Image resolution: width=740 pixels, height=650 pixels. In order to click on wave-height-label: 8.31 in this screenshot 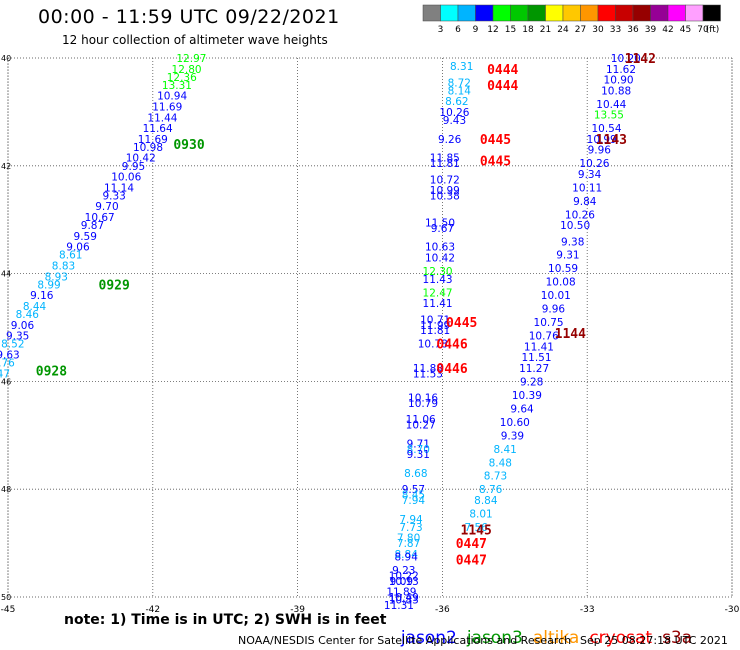, I will do `click(461, 67)`.